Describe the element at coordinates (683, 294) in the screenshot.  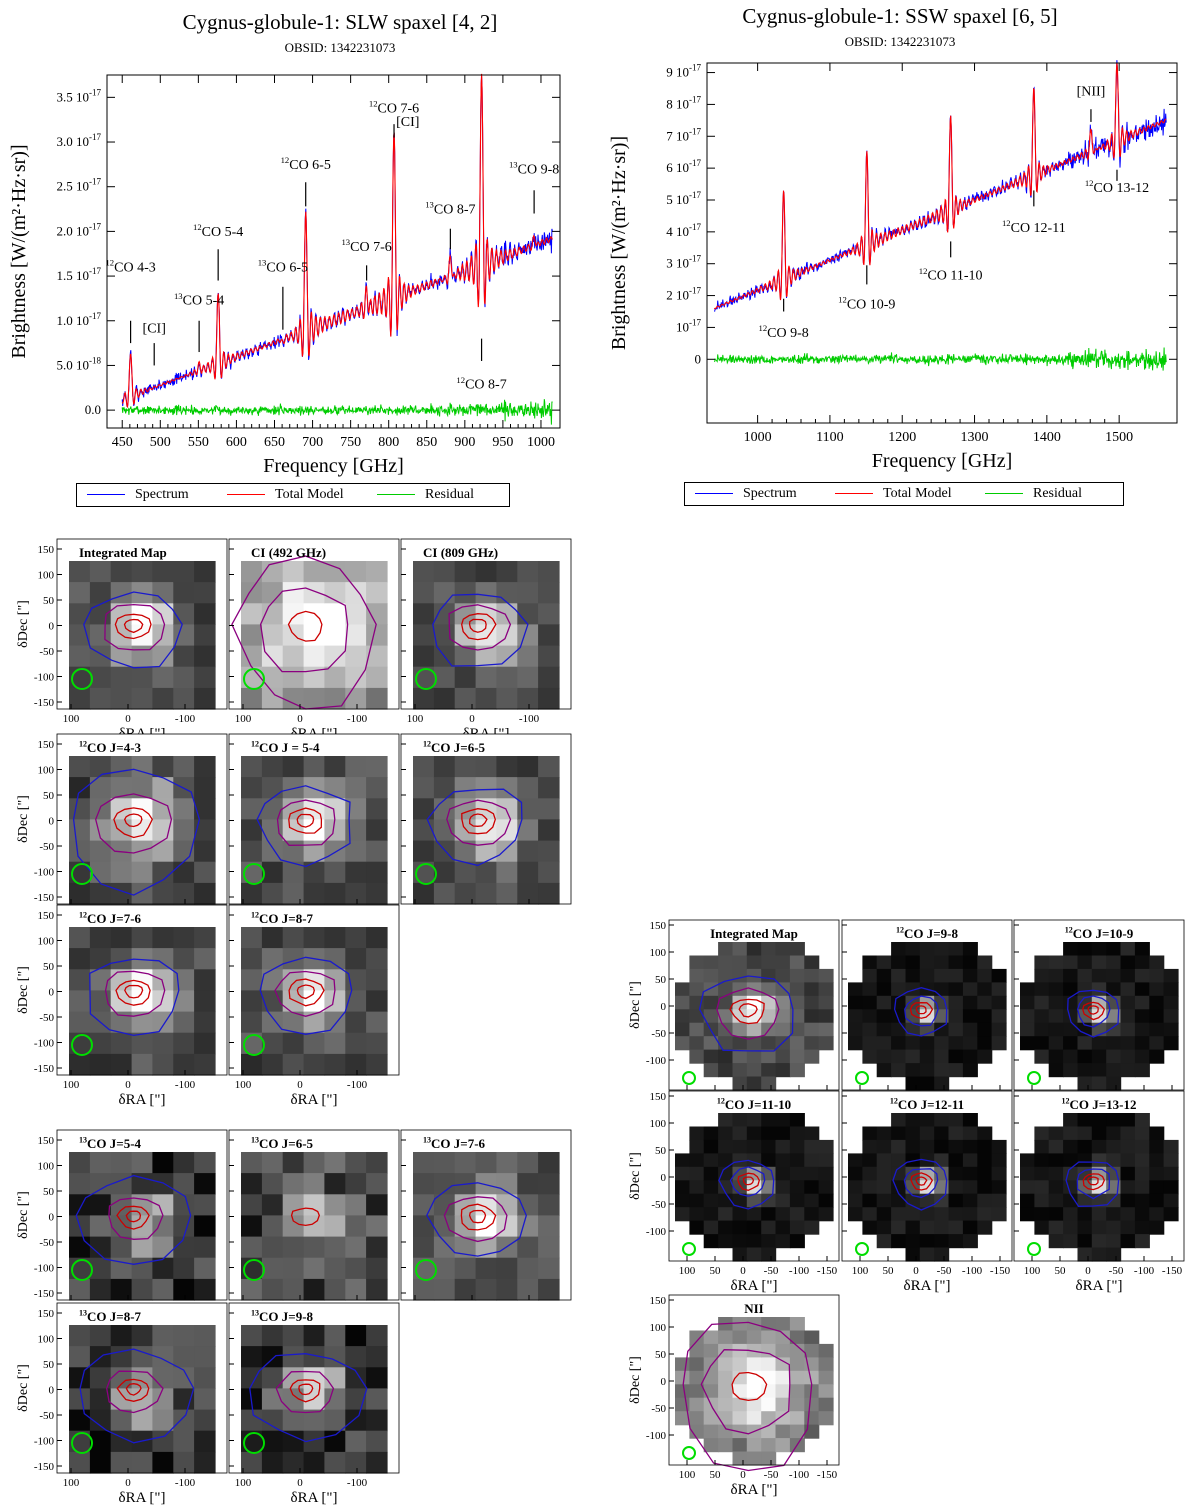
I see `y-tick-label: 2 10-17` at that location.